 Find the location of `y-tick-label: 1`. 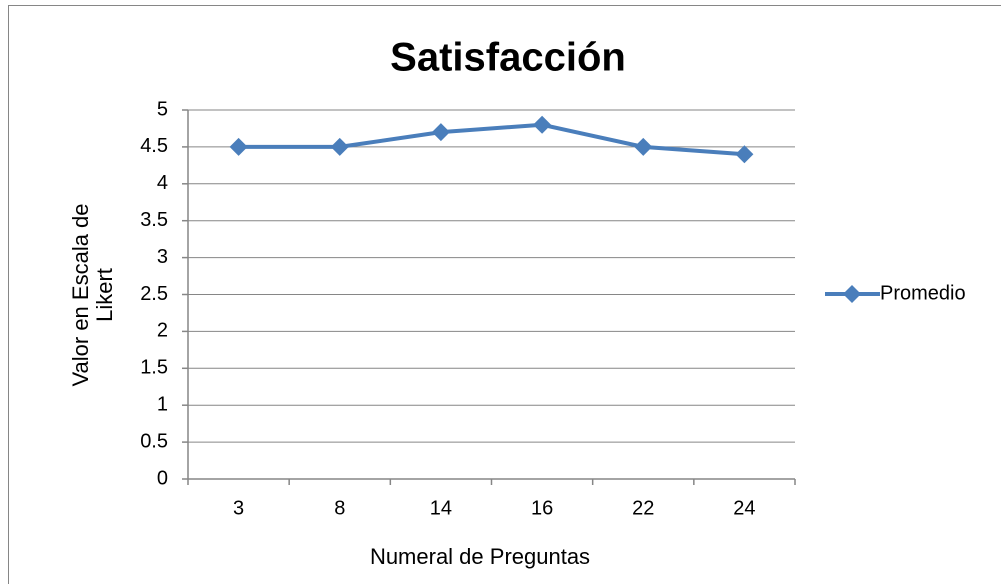

y-tick-label: 1 is located at coordinates (162, 404).